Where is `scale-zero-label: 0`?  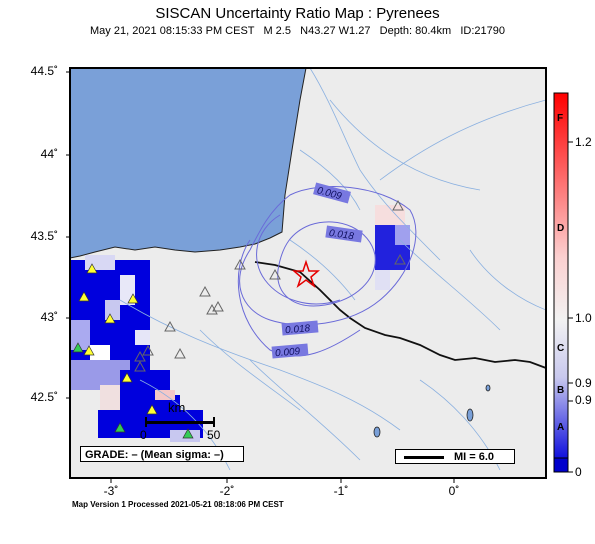
scale-zero-label: 0 is located at coordinates (143, 435).